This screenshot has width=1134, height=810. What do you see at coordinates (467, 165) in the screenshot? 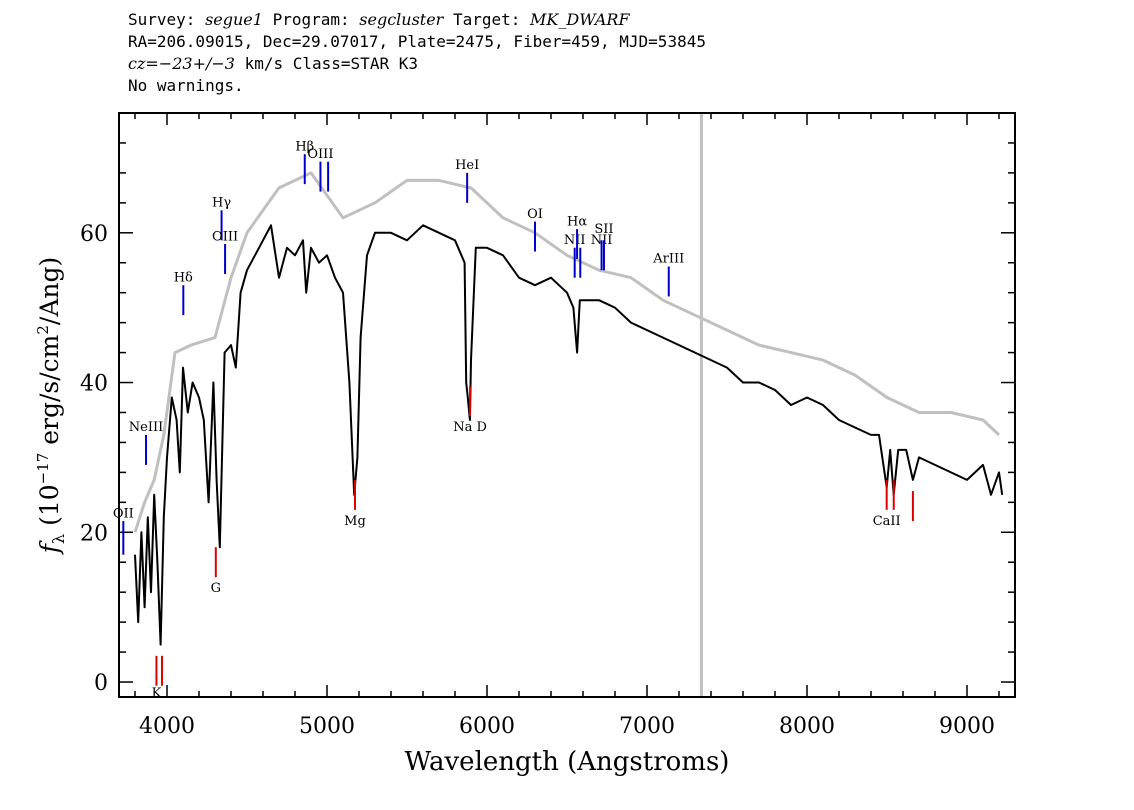
I see `emission-line-label: HeI` at bounding box center [467, 165].